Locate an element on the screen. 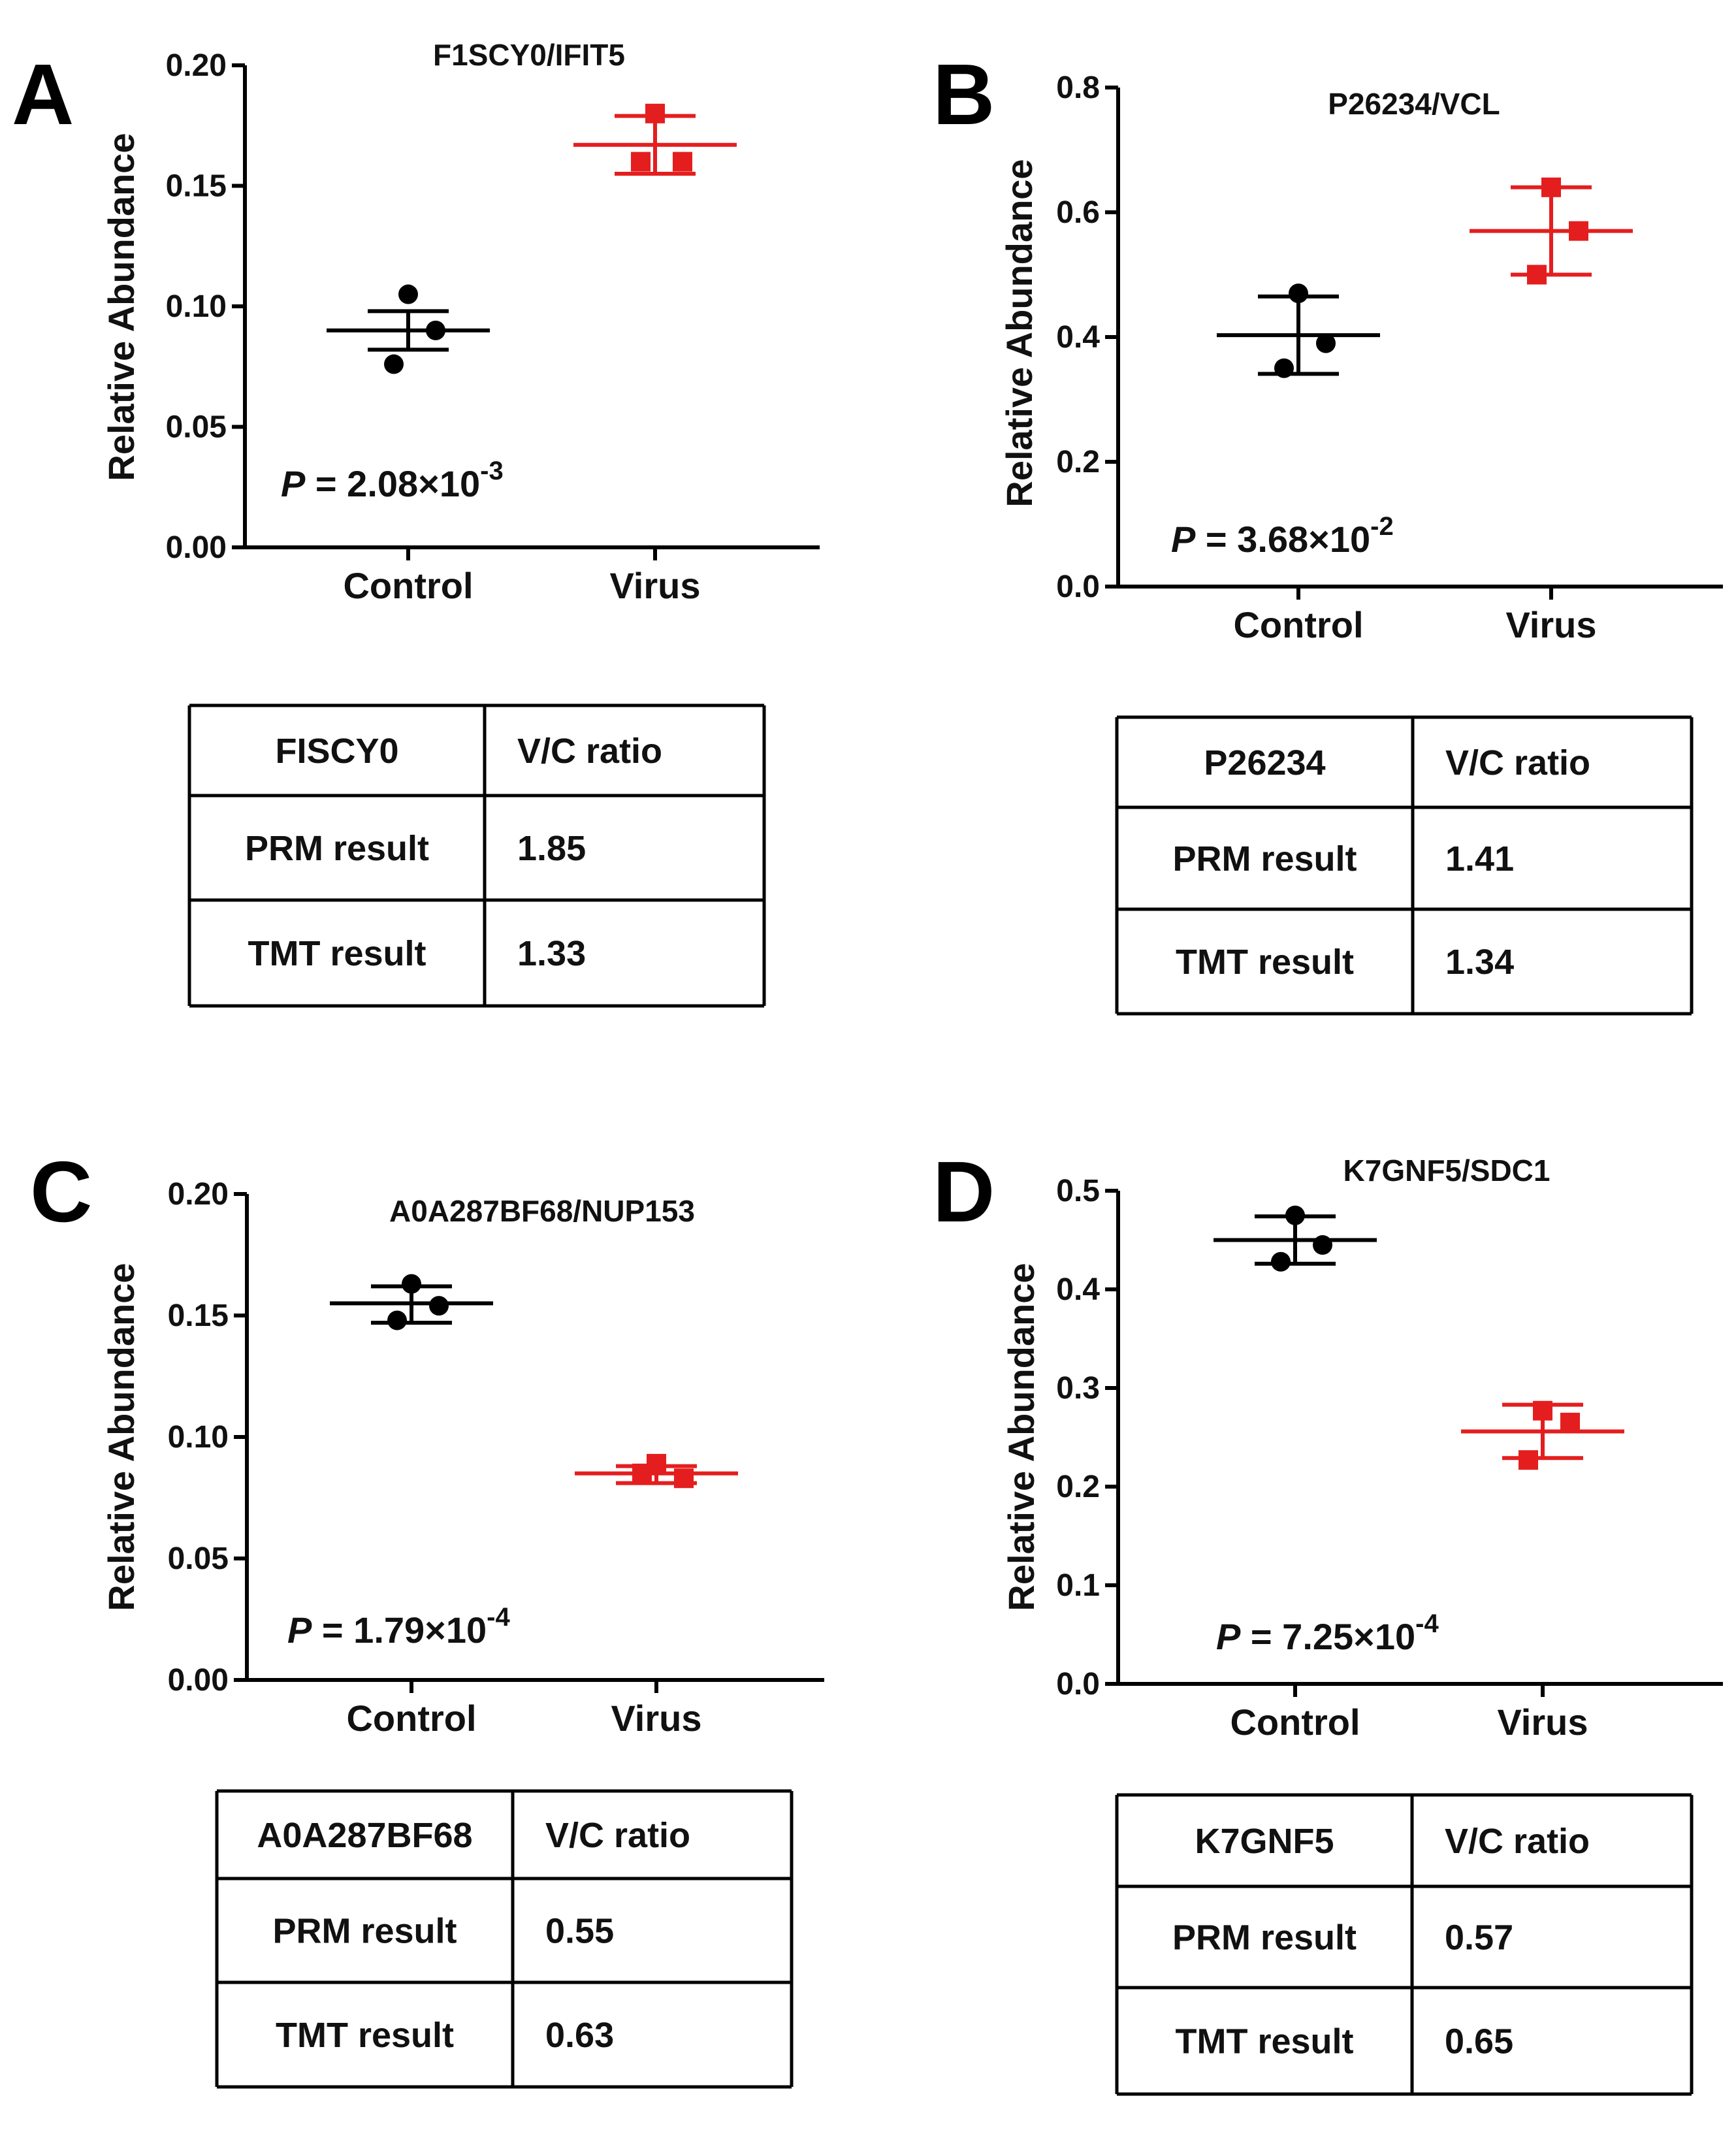 The height and width of the screenshot is (2130, 1736). panel-letter: C is located at coordinates (61, 1192).